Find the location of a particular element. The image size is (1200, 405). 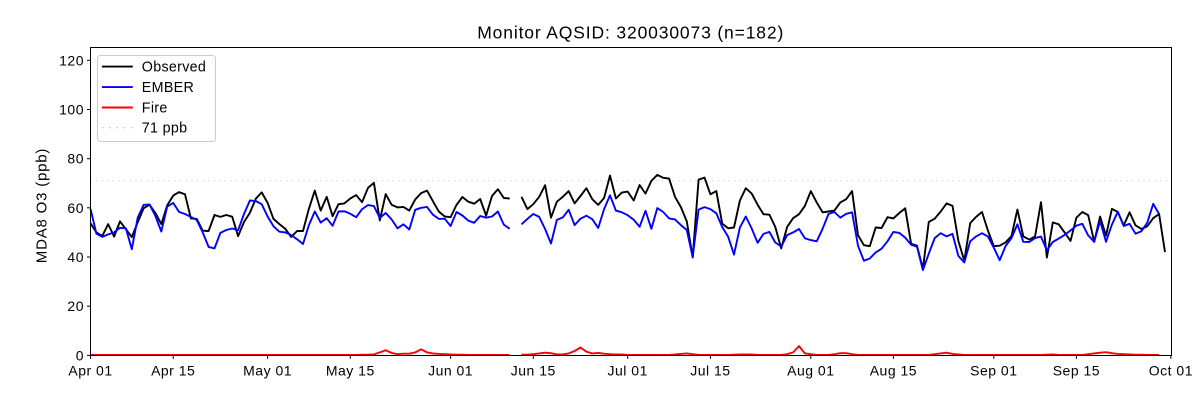

svg-text: Jul 15 is located at coordinates (710, 371).